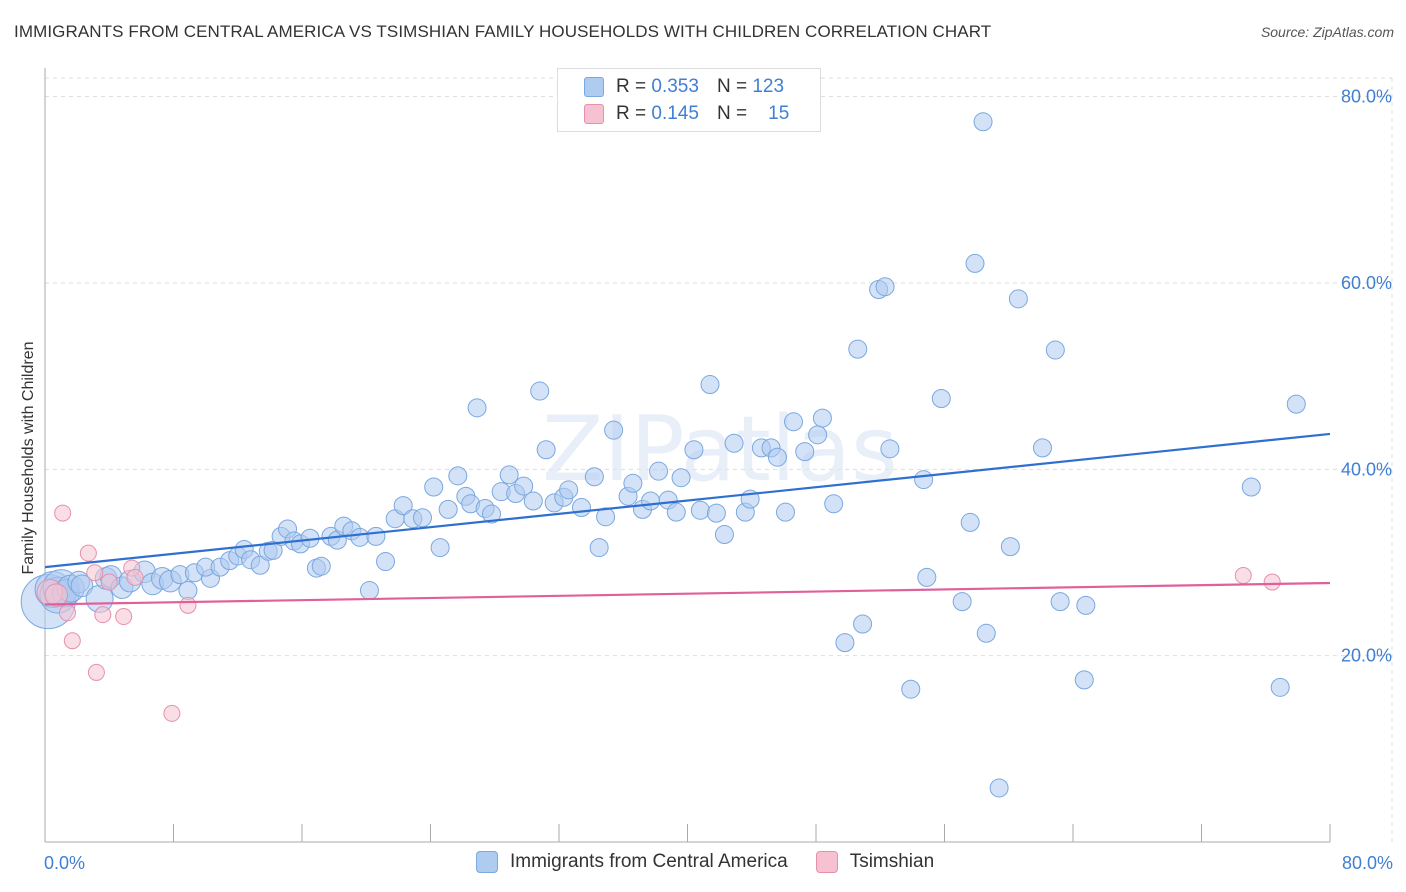  Describe the element at coordinates (732, 113) in the screenshot. I see `legend-n-label: N =` at that location.